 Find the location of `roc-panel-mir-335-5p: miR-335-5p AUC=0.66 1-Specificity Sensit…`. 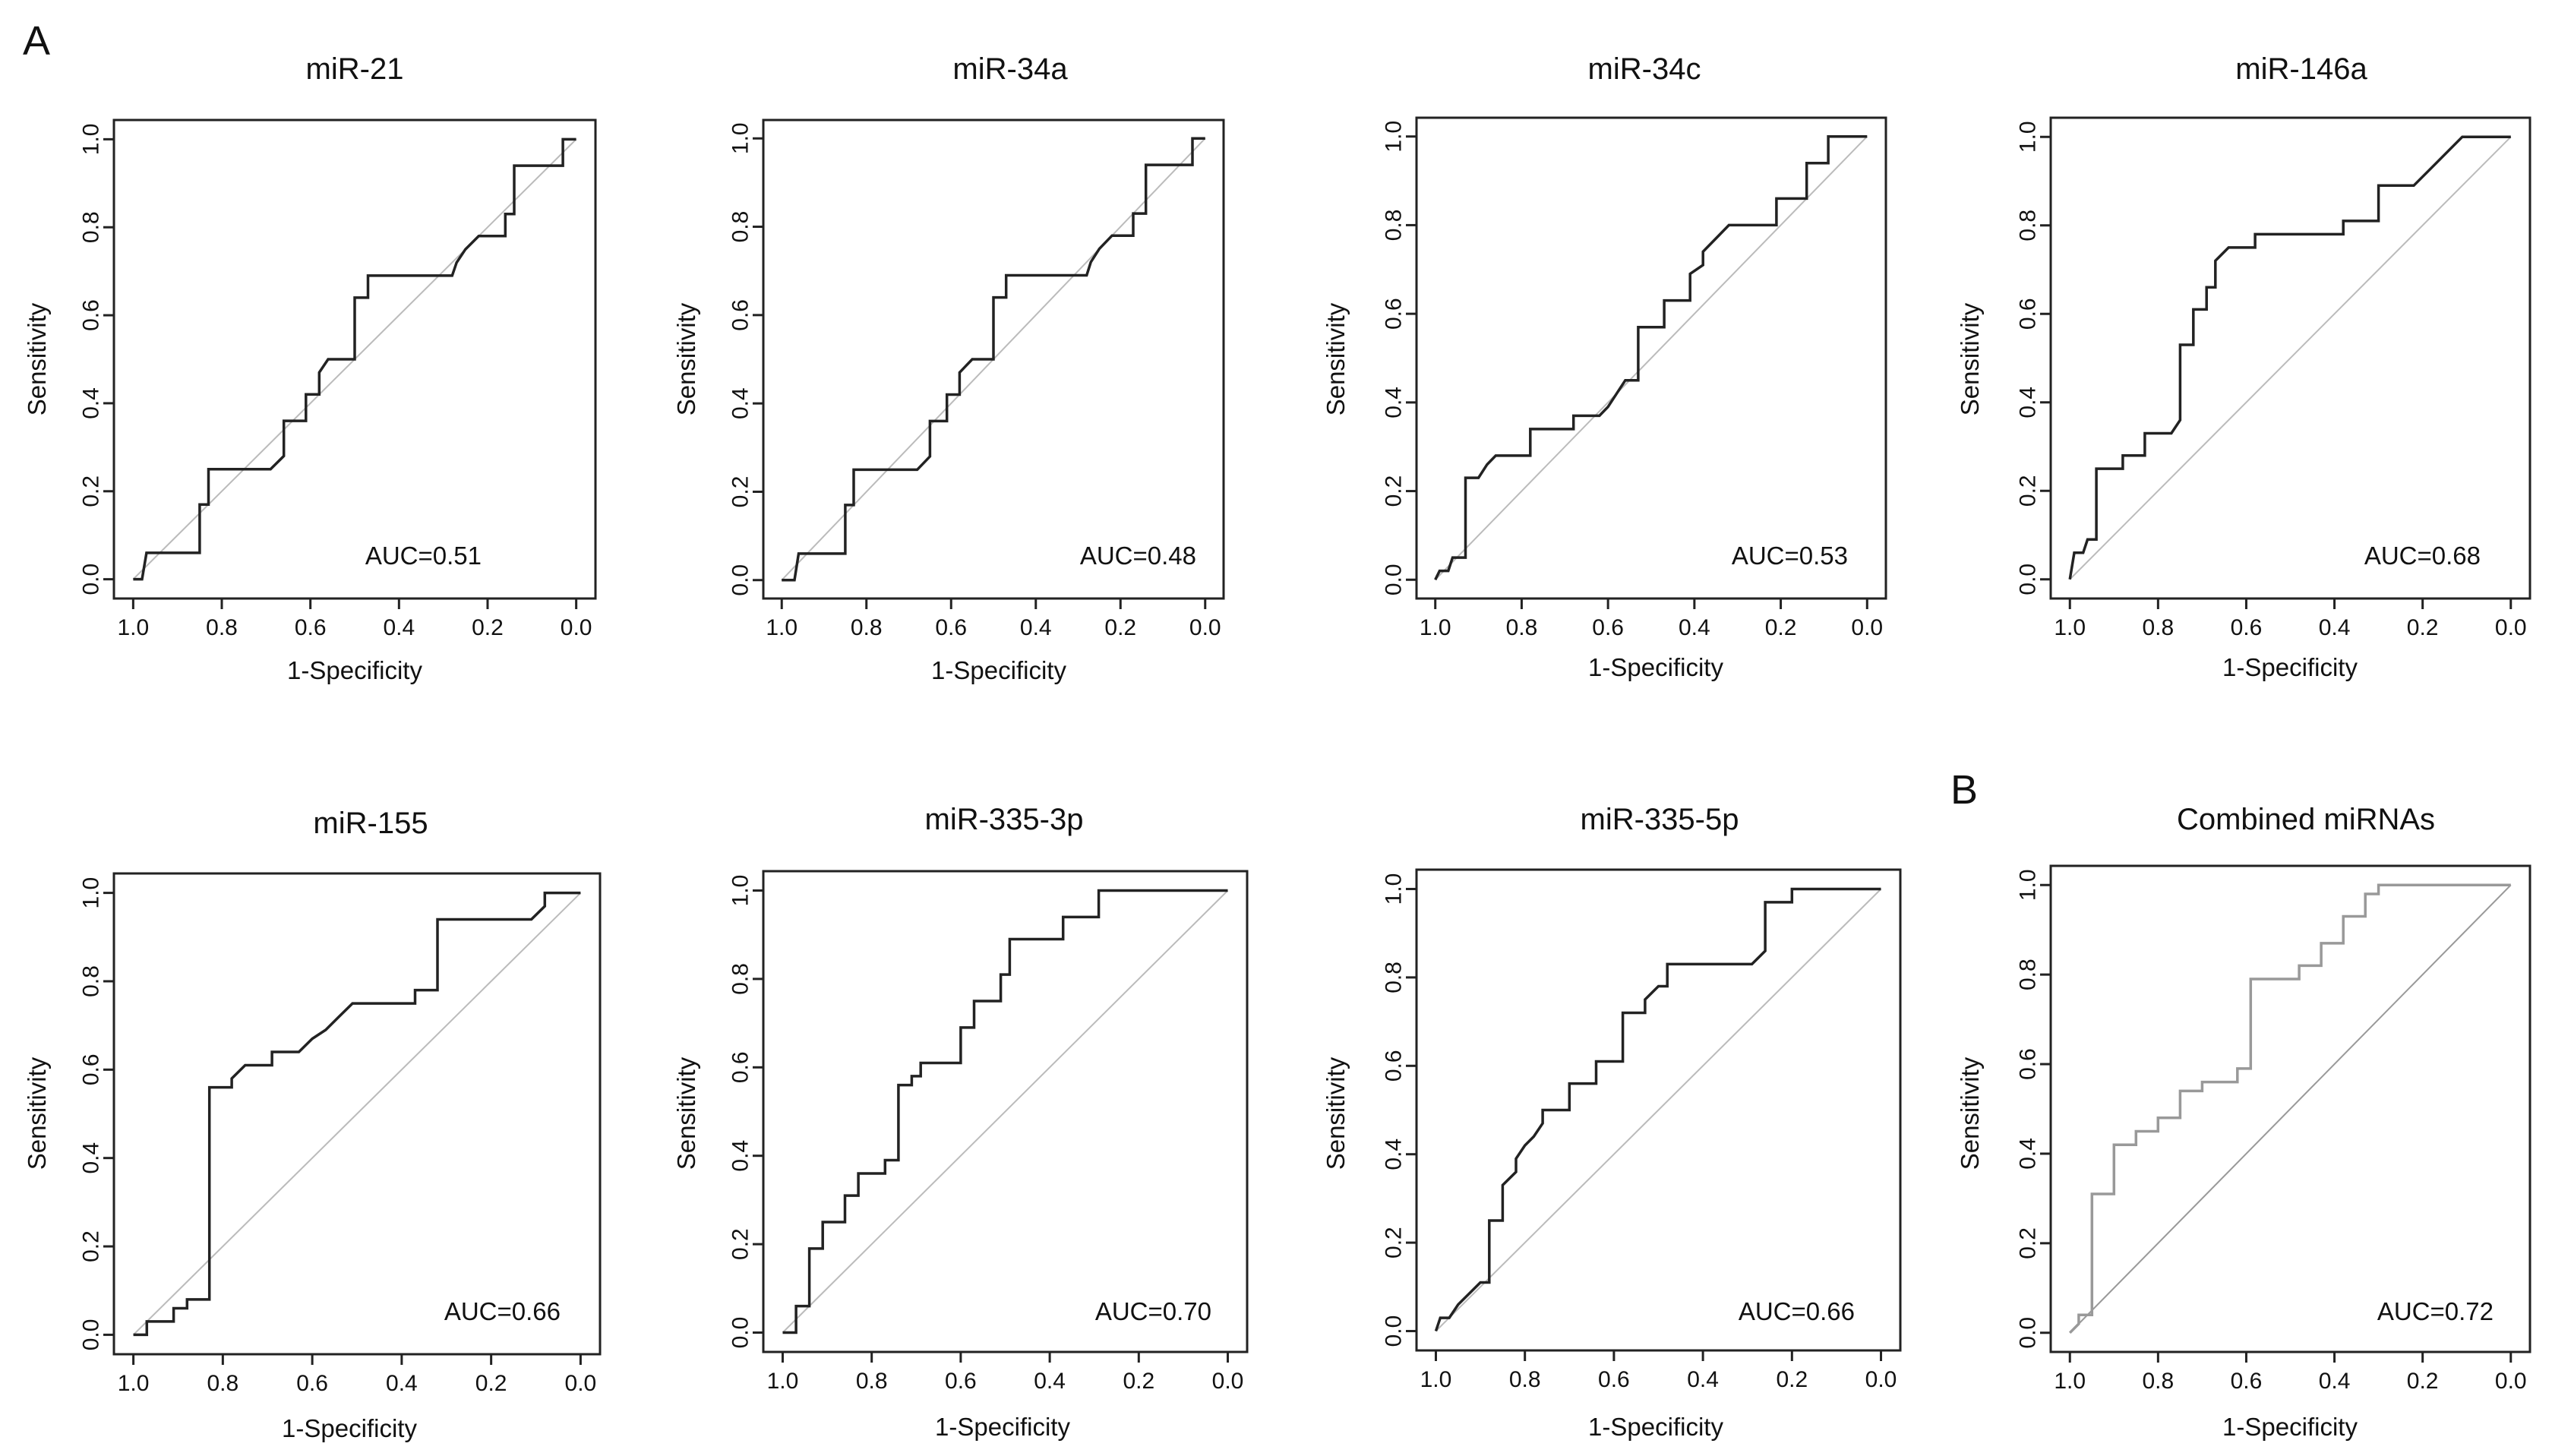

roc-panel-mir-335-5p: miR-335-5p AUC=0.66 1-Specificity Sensit… is located at coordinates (1612, 1122).